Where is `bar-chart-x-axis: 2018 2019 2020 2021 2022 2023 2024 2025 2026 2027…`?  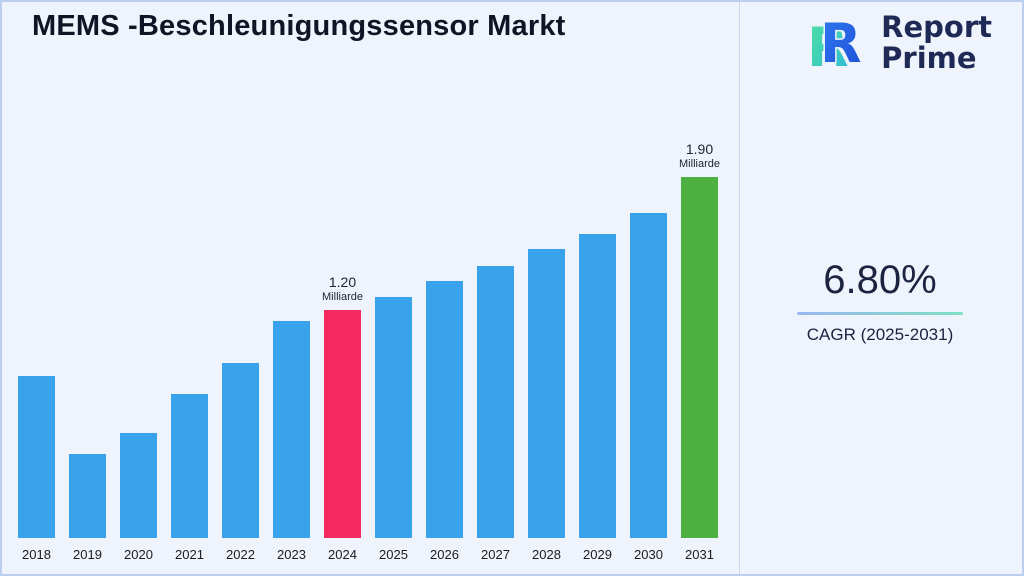
bar-chart-x-axis: 2018 2019 2020 2021 2022 2023 2024 2025 2026 2027… is located at coordinates (368, 554).